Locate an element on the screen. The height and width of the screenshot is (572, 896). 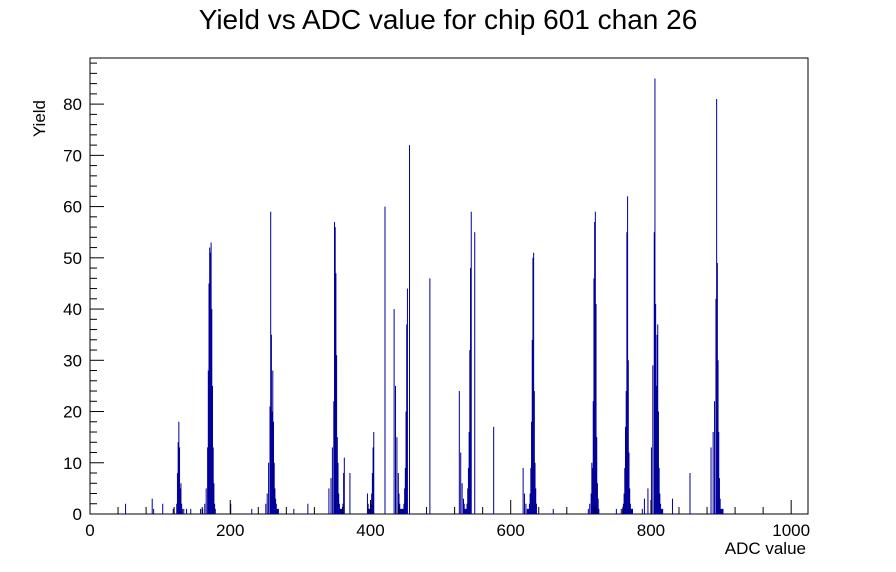
x-tick-label: 800 is located at coordinates (651, 530).